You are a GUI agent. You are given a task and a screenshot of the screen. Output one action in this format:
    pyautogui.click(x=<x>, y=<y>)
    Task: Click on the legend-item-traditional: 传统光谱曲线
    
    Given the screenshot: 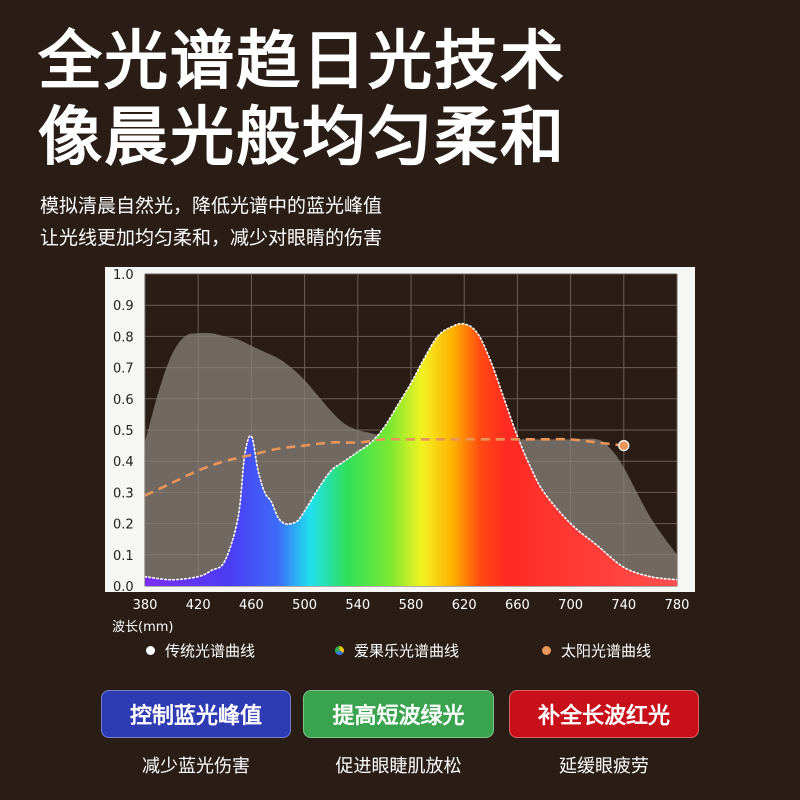 What is the action you would take?
    pyautogui.click(x=200, y=650)
    